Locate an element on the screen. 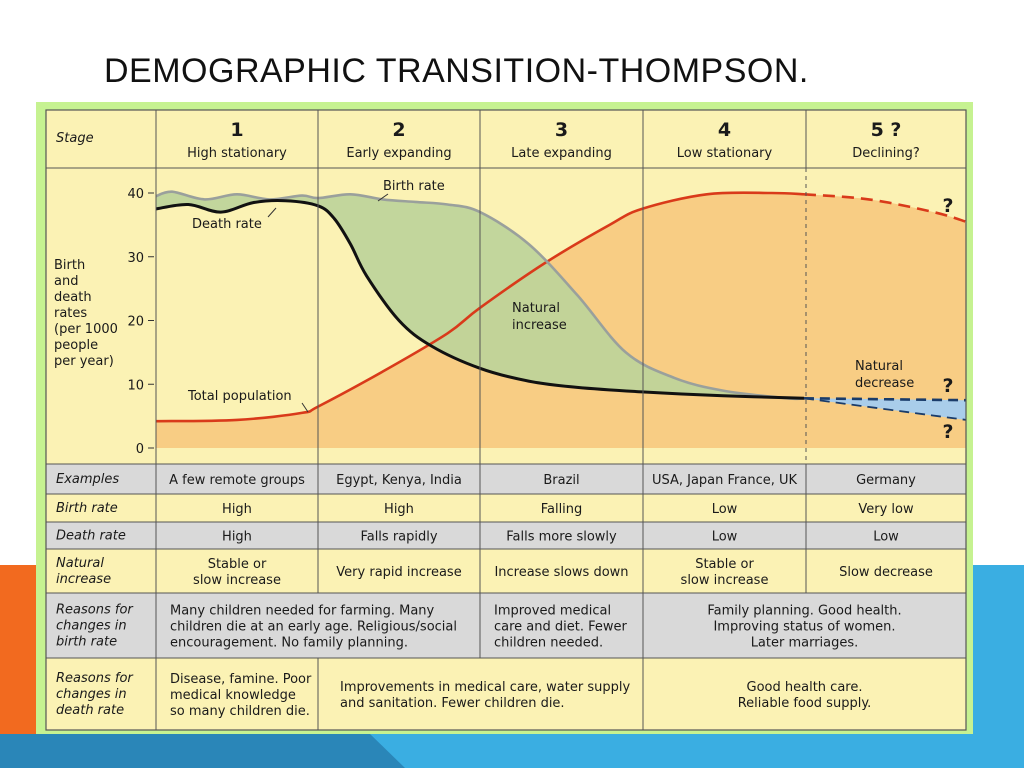 The image size is (1024, 768). table-cell-text: Family planning. Good health. is located at coordinates (804, 611).